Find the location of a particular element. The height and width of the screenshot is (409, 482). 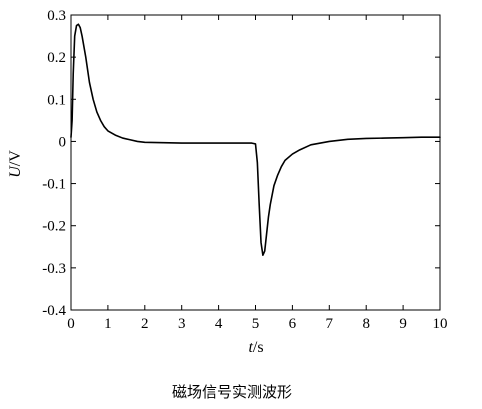

y-tick-label: -0.2 is located at coordinates (54, 227).